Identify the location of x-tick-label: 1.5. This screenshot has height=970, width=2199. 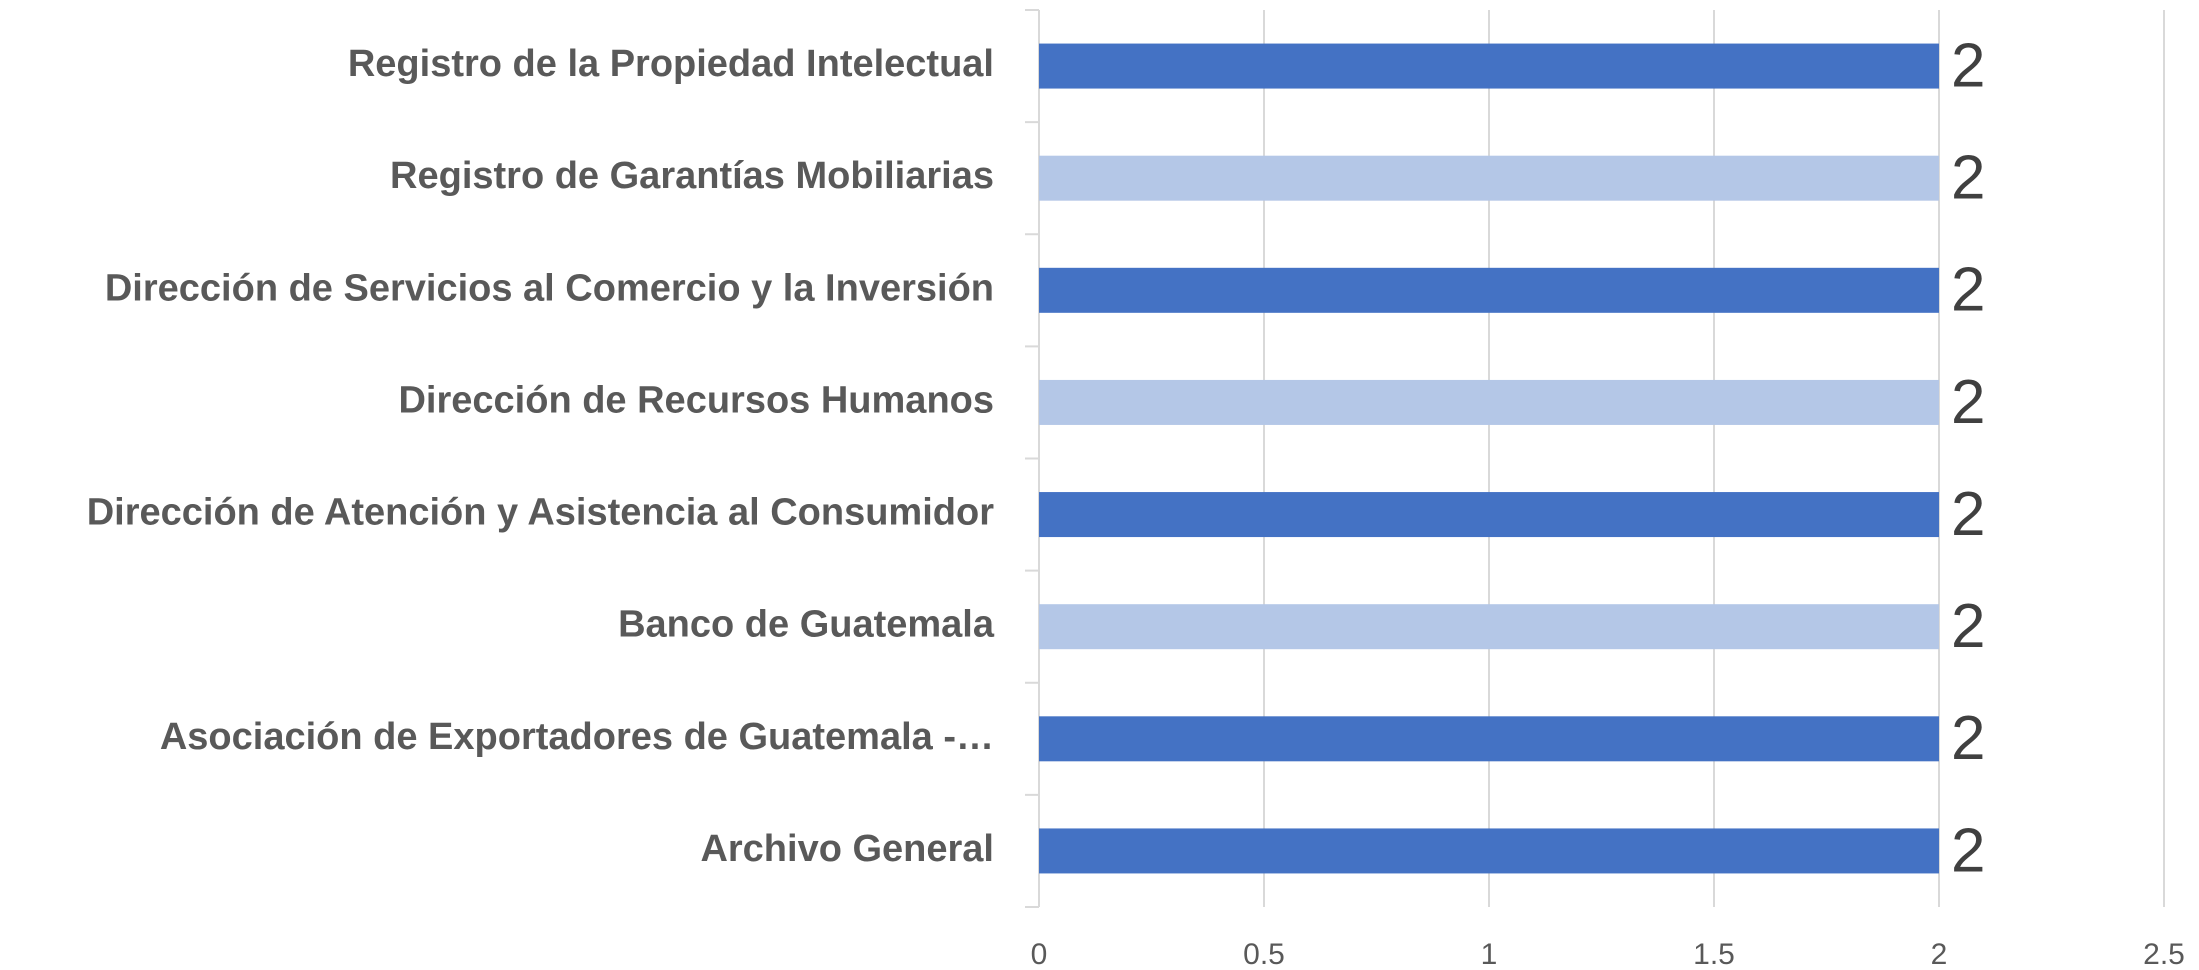
(1714, 954).